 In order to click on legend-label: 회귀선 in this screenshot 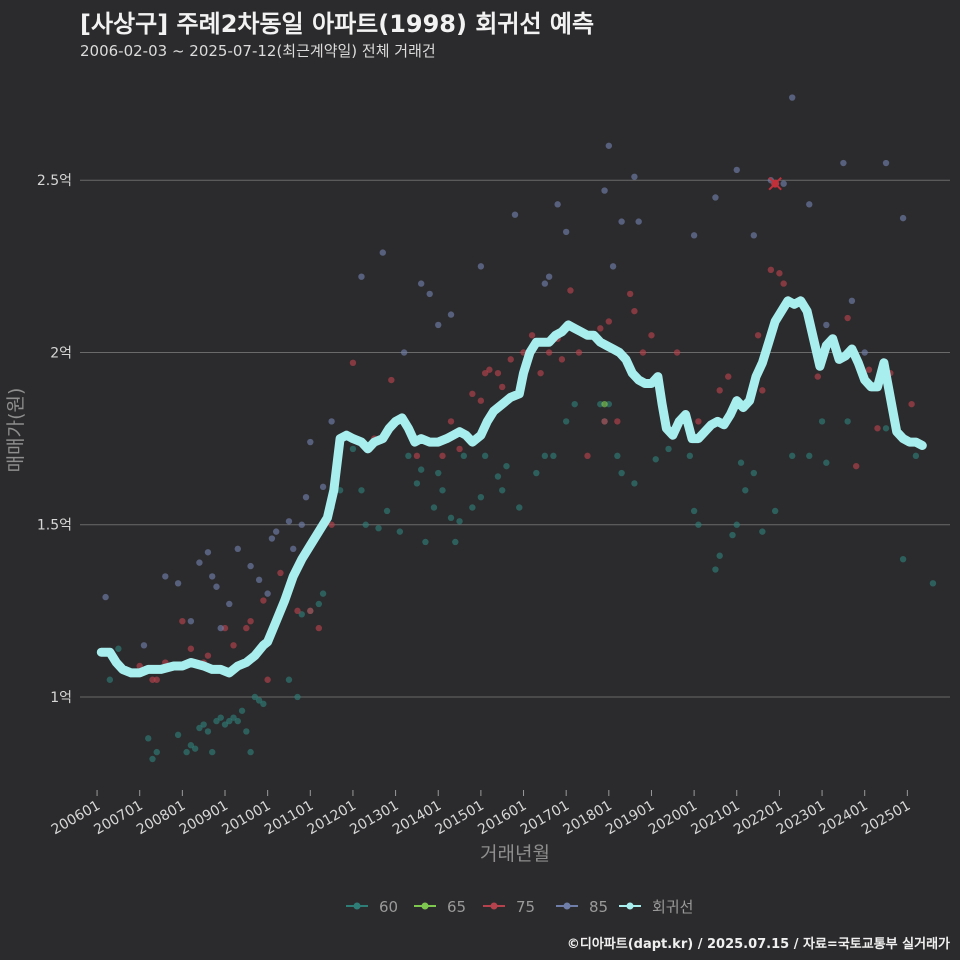, I will do `click(672, 907)`.